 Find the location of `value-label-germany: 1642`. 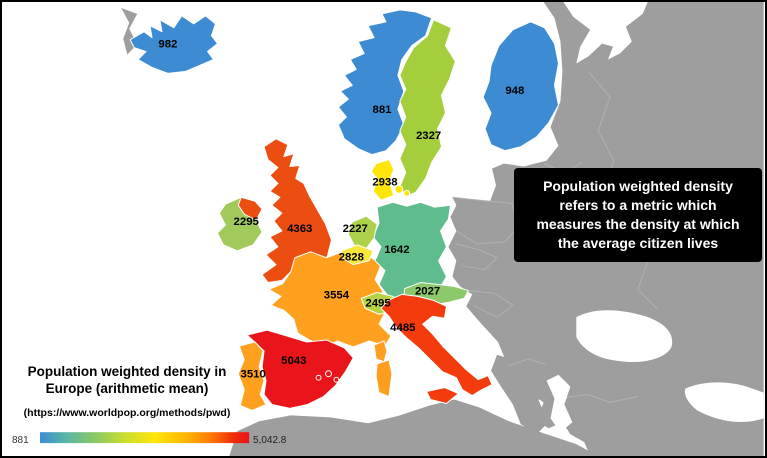

value-label-germany: 1642 is located at coordinates (396, 250).